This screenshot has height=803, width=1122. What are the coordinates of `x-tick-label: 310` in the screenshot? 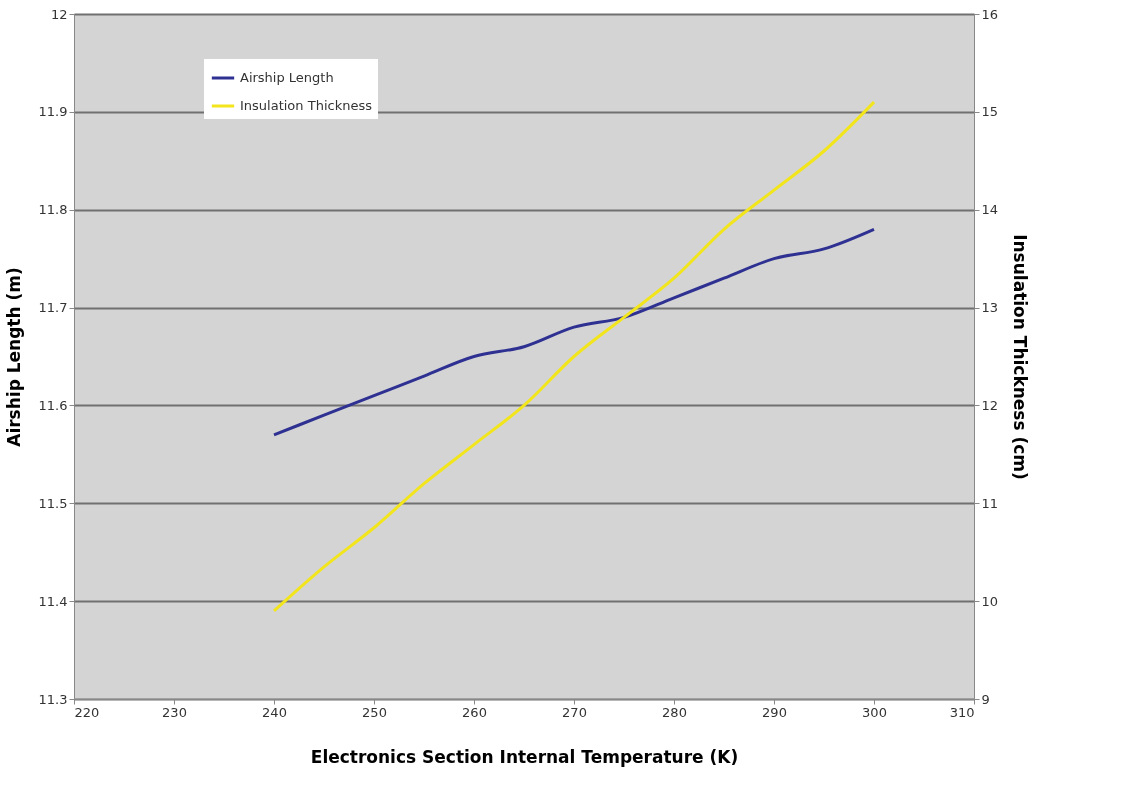 It's located at (962, 712).